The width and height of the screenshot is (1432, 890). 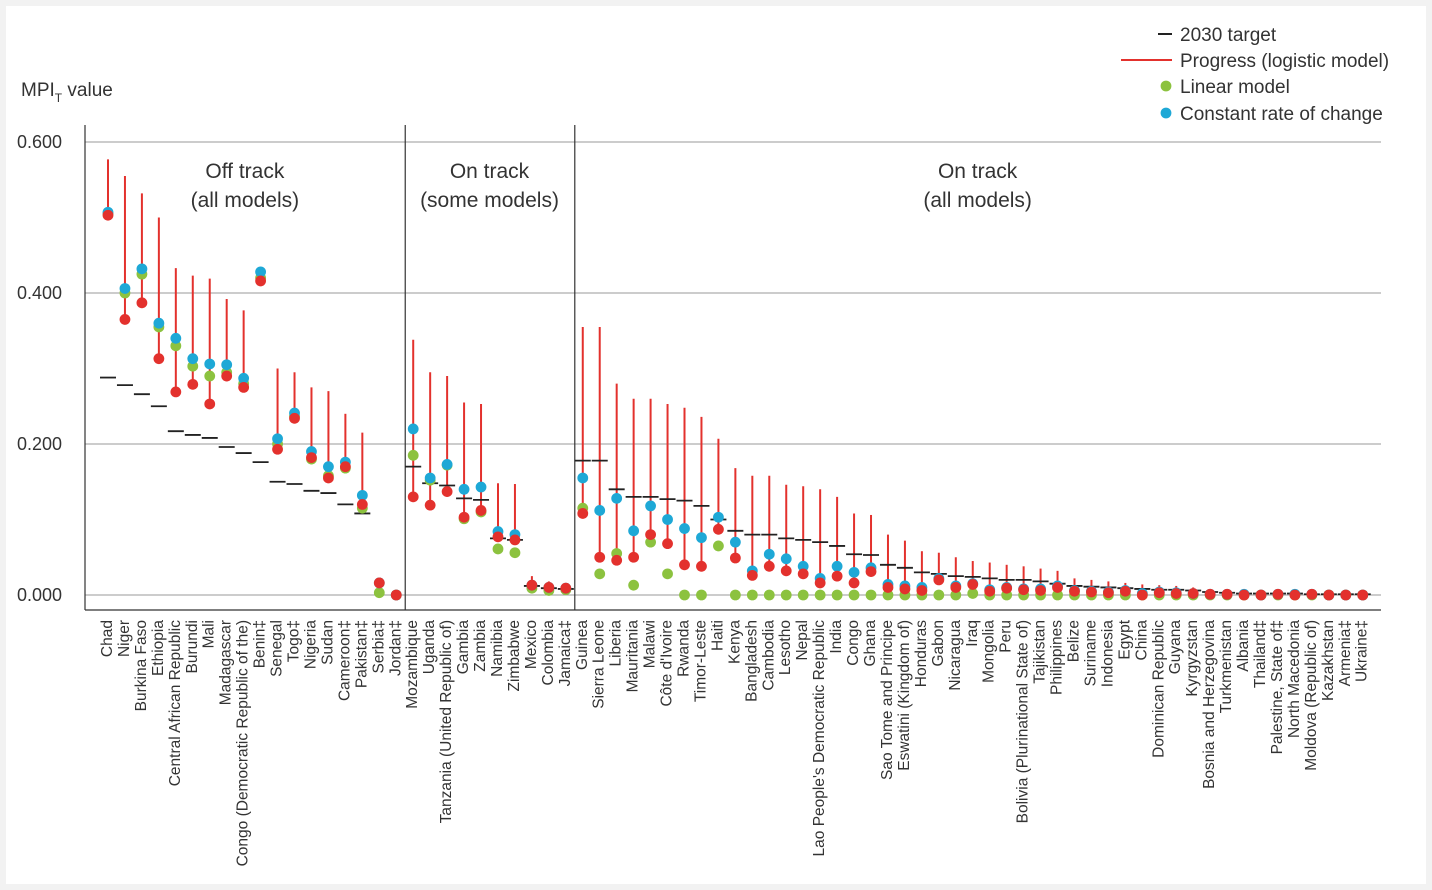 I want to click on category-label: Kazakhstan, so click(x=1328, y=660).